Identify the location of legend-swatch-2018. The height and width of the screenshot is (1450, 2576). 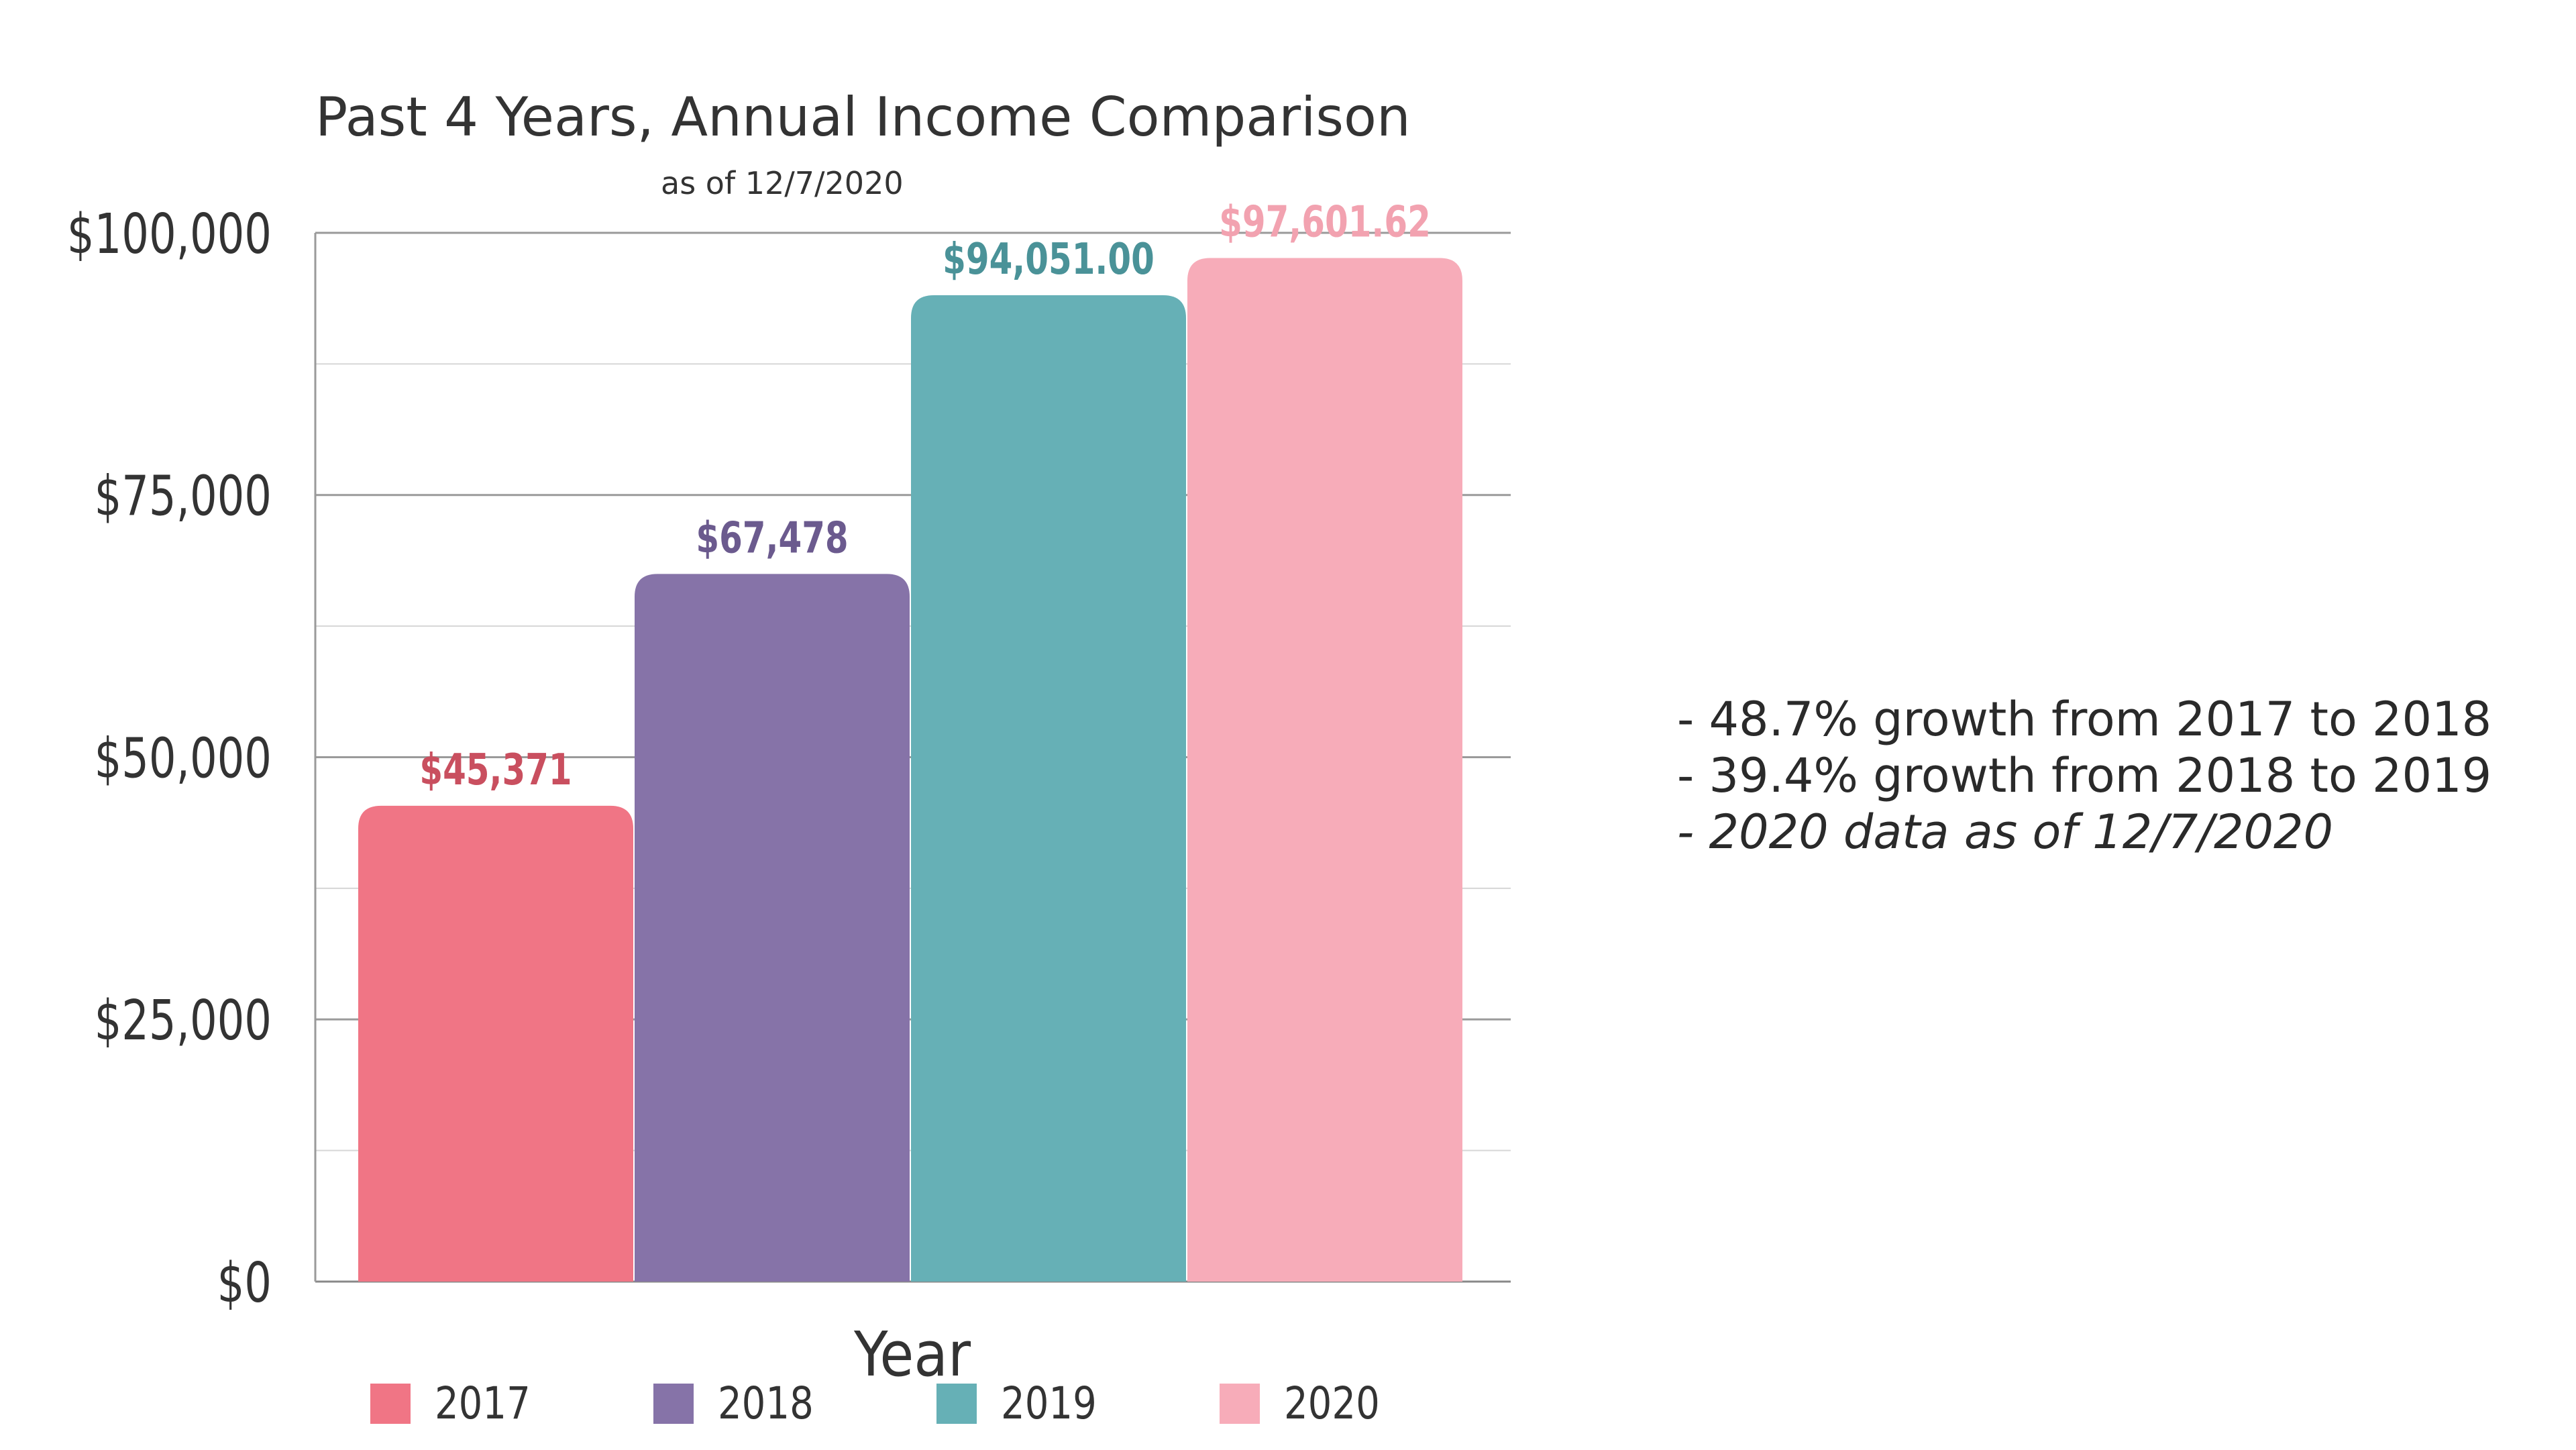
(673, 1404).